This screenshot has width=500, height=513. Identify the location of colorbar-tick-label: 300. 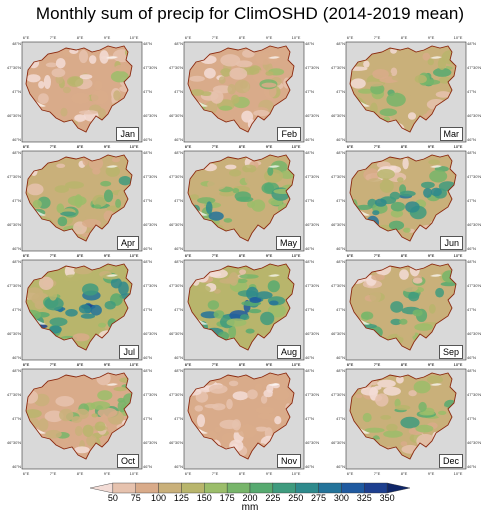
(341, 498).